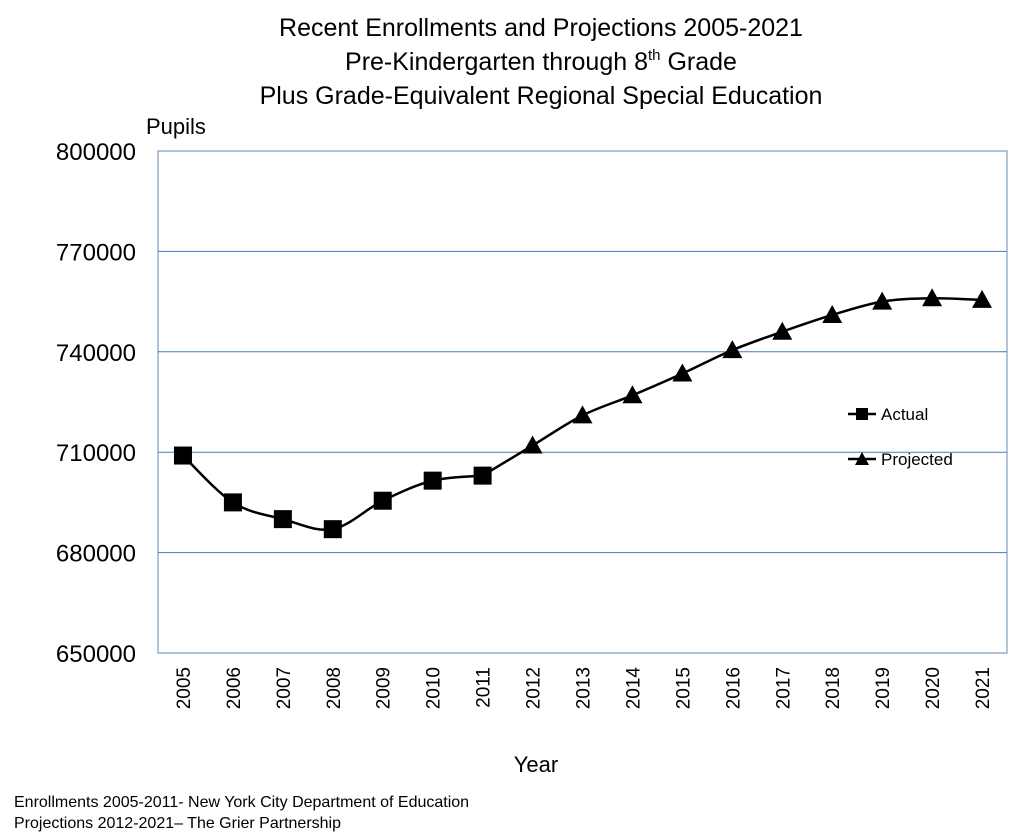 The image size is (1024, 837). What do you see at coordinates (733, 688) in the screenshot?
I see `x-tick-label: 2016` at bounding box center [733, 688].